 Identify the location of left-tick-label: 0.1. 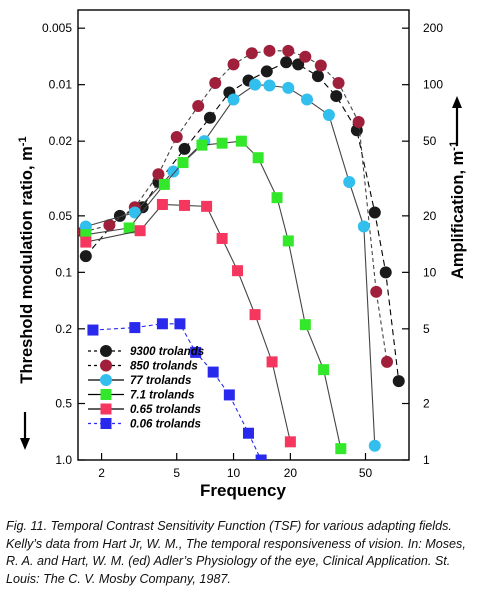
(63, 272).